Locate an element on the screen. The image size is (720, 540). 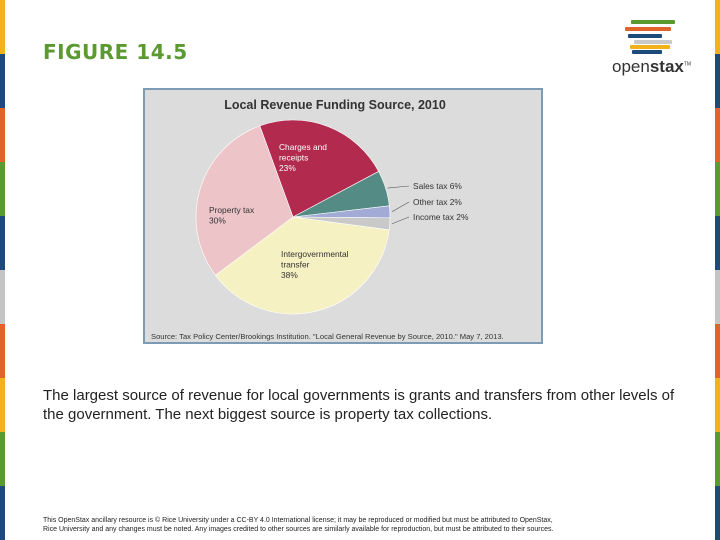
slice-label-intergovernmental-transfer: Intergovernmental transfer 38% is located at coordinates (315, 264).